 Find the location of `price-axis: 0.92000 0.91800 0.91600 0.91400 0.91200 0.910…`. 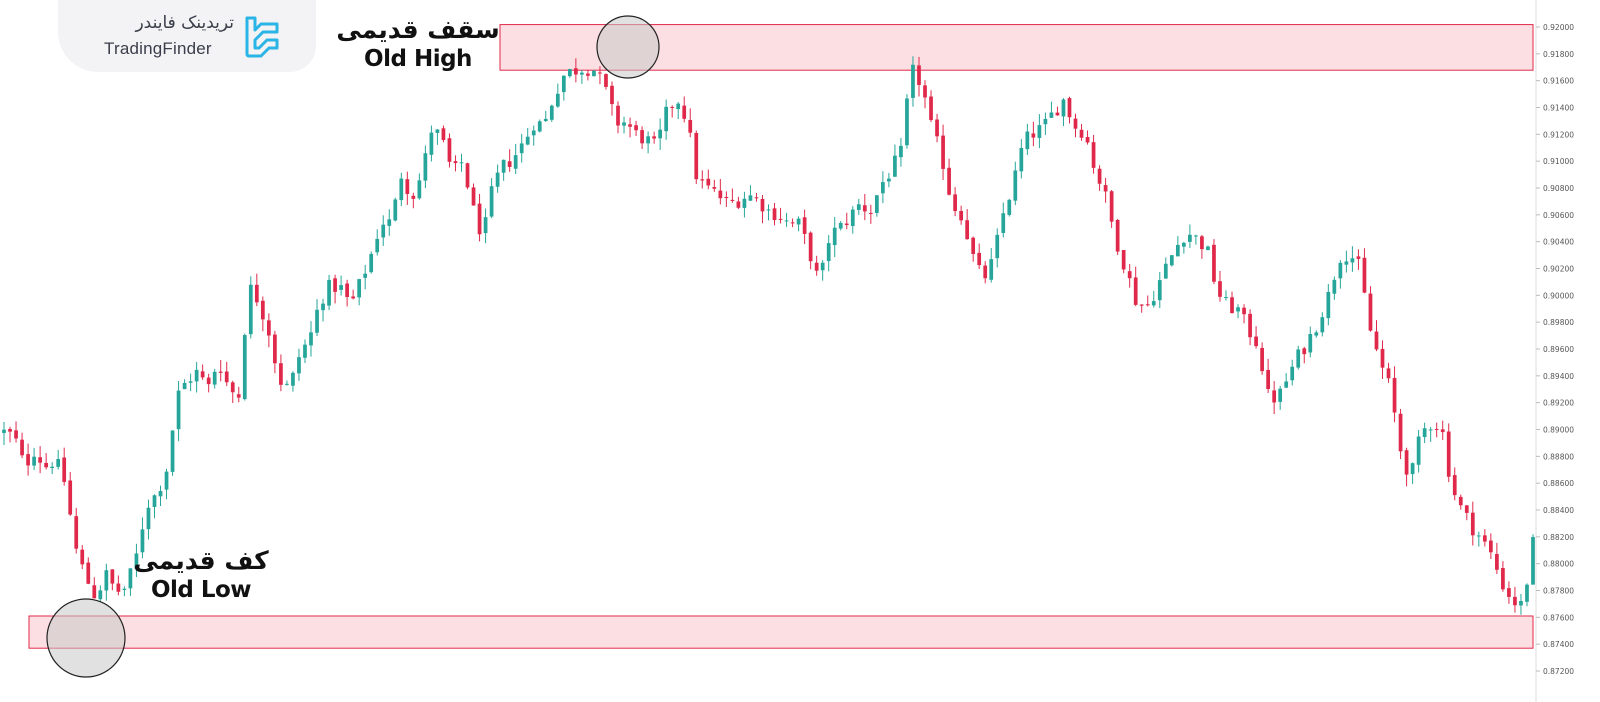

price-axis: 0.92000 0.91800 0.91600 0.91400 0.91200 0.910… is located at coordinates (1554, 351).